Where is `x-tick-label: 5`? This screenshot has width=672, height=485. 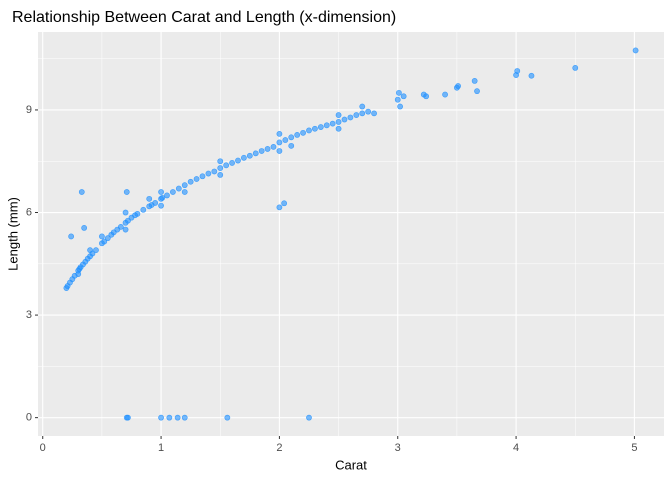 x-tick-label: 5 is located at coordinates (634, 448).